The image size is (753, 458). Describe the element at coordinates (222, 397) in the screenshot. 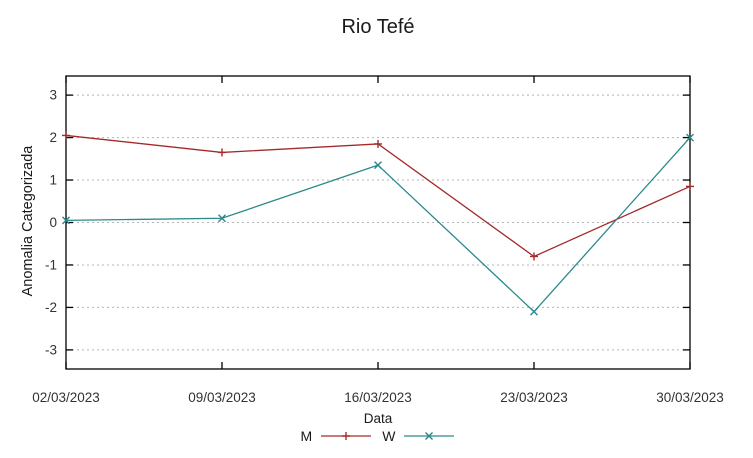

I see `x-tick-label: 09/03/2023` at that location.